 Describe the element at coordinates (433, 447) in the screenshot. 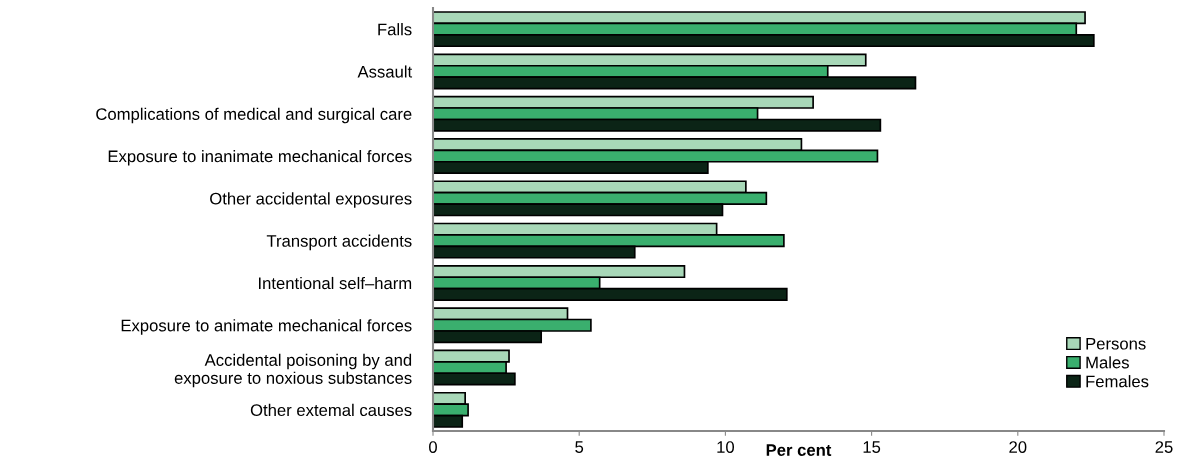

I see `x-tick-label: 0` at that location.